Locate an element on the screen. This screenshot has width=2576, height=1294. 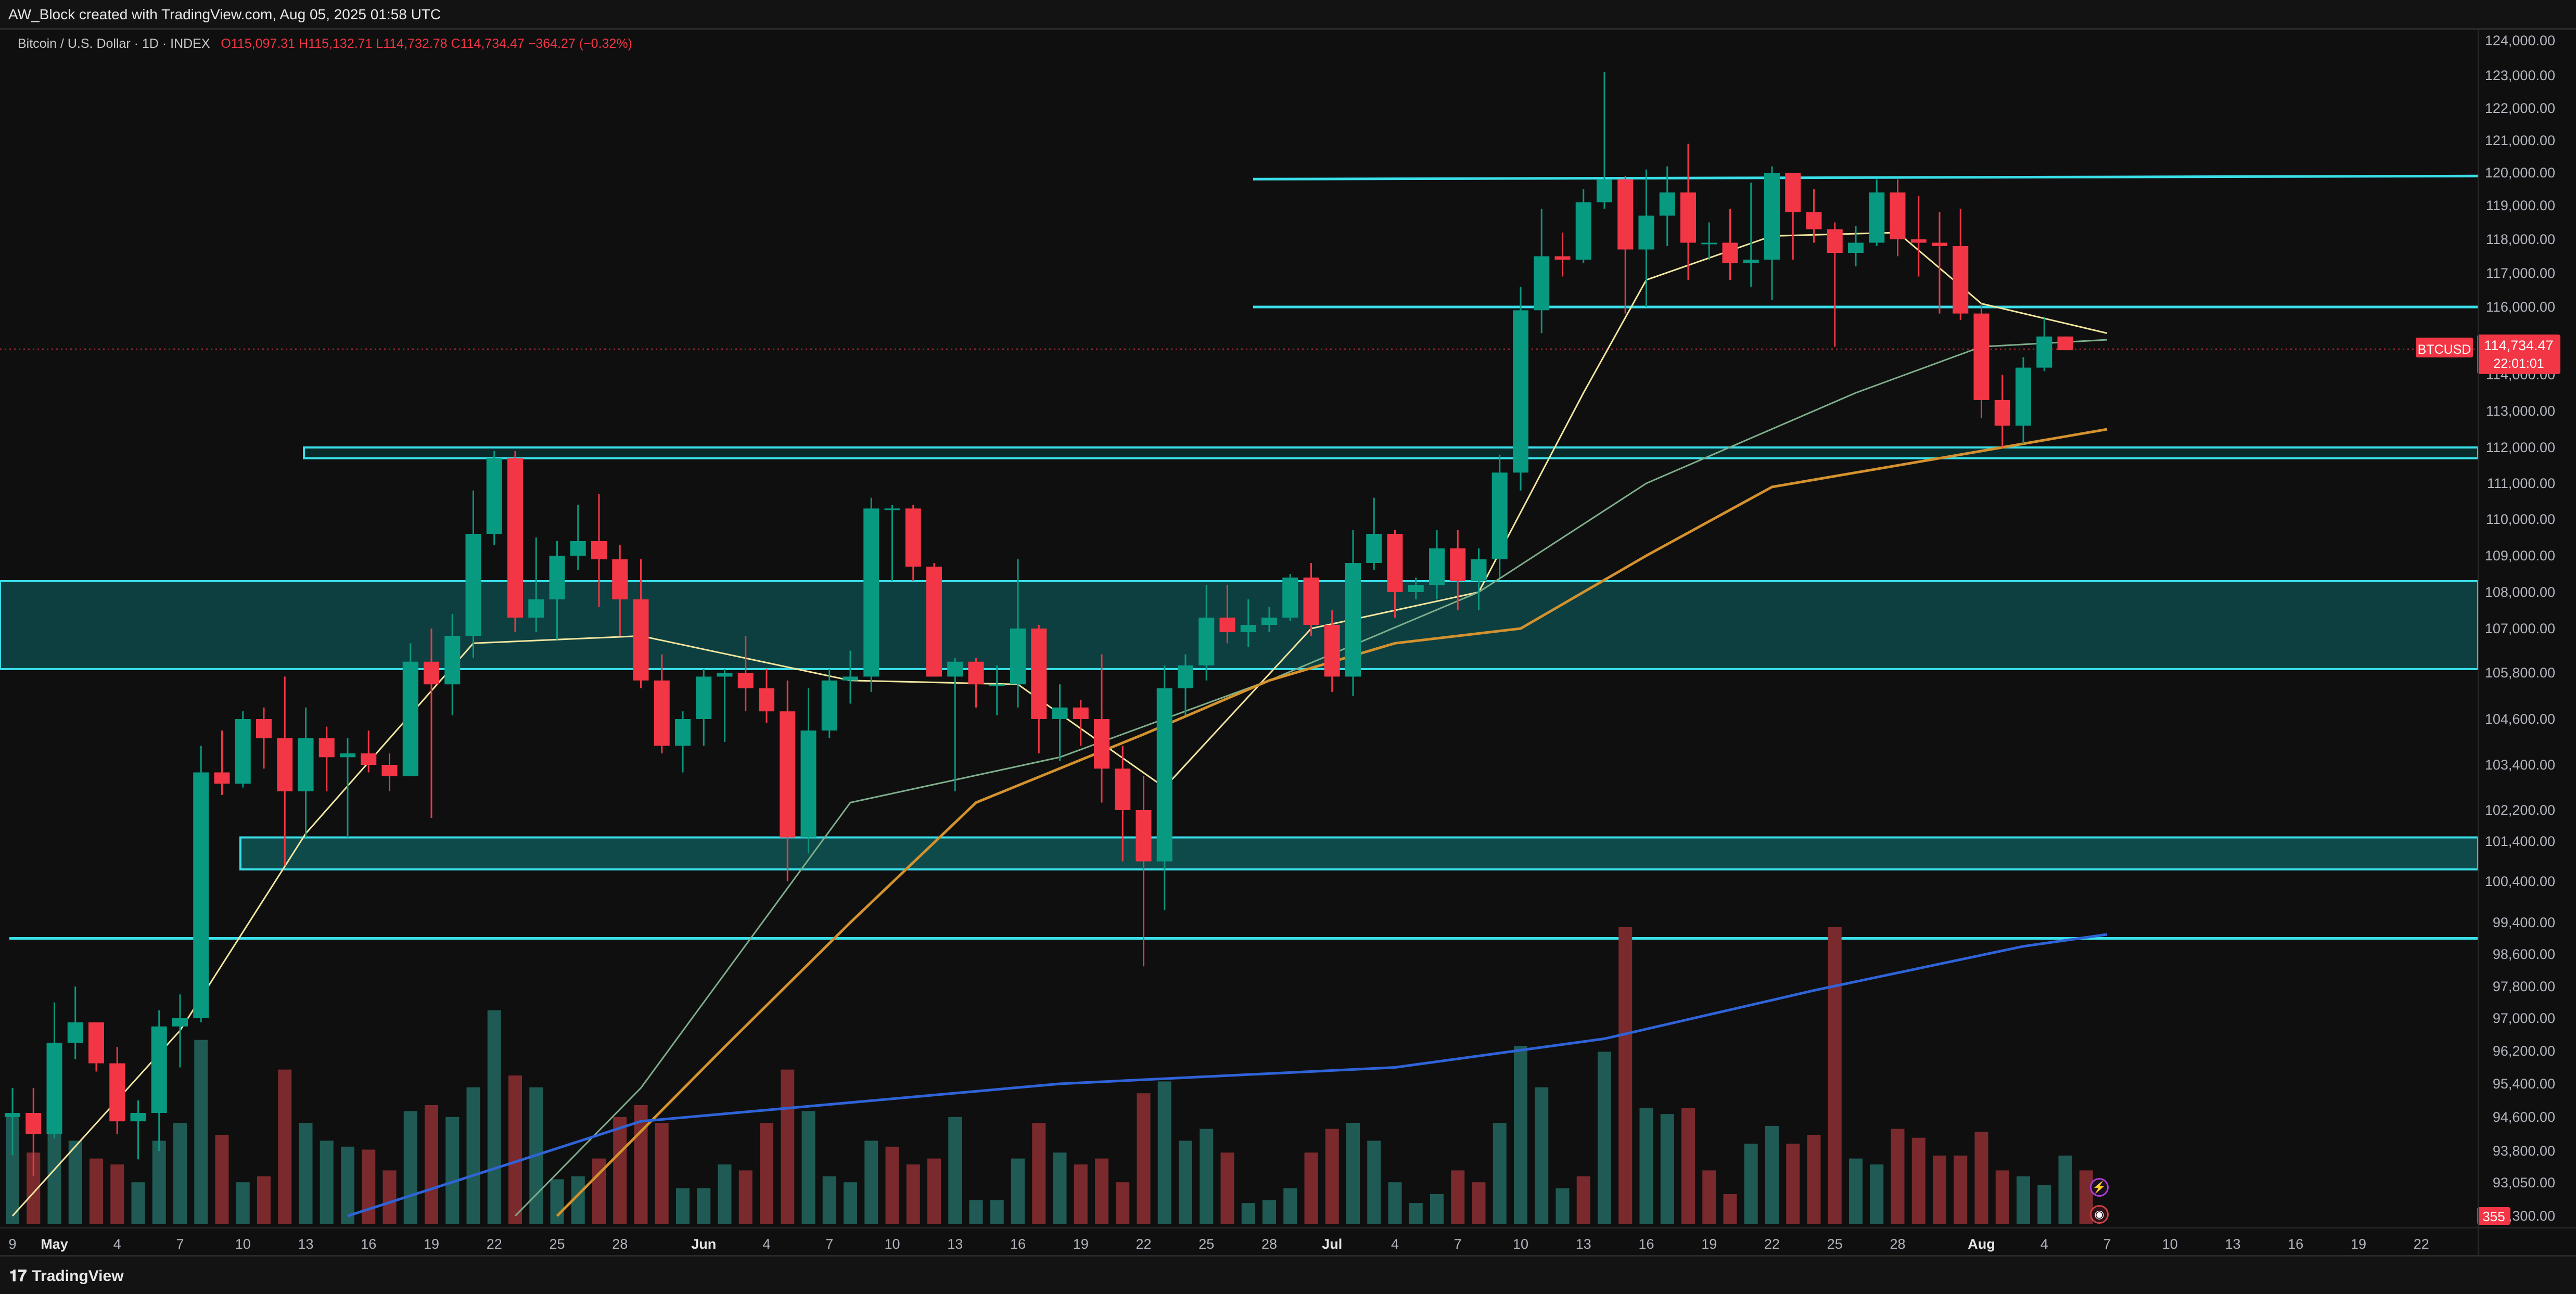
tv-icon: 𝟏𝟕 is located at coordinates (18, 1276).